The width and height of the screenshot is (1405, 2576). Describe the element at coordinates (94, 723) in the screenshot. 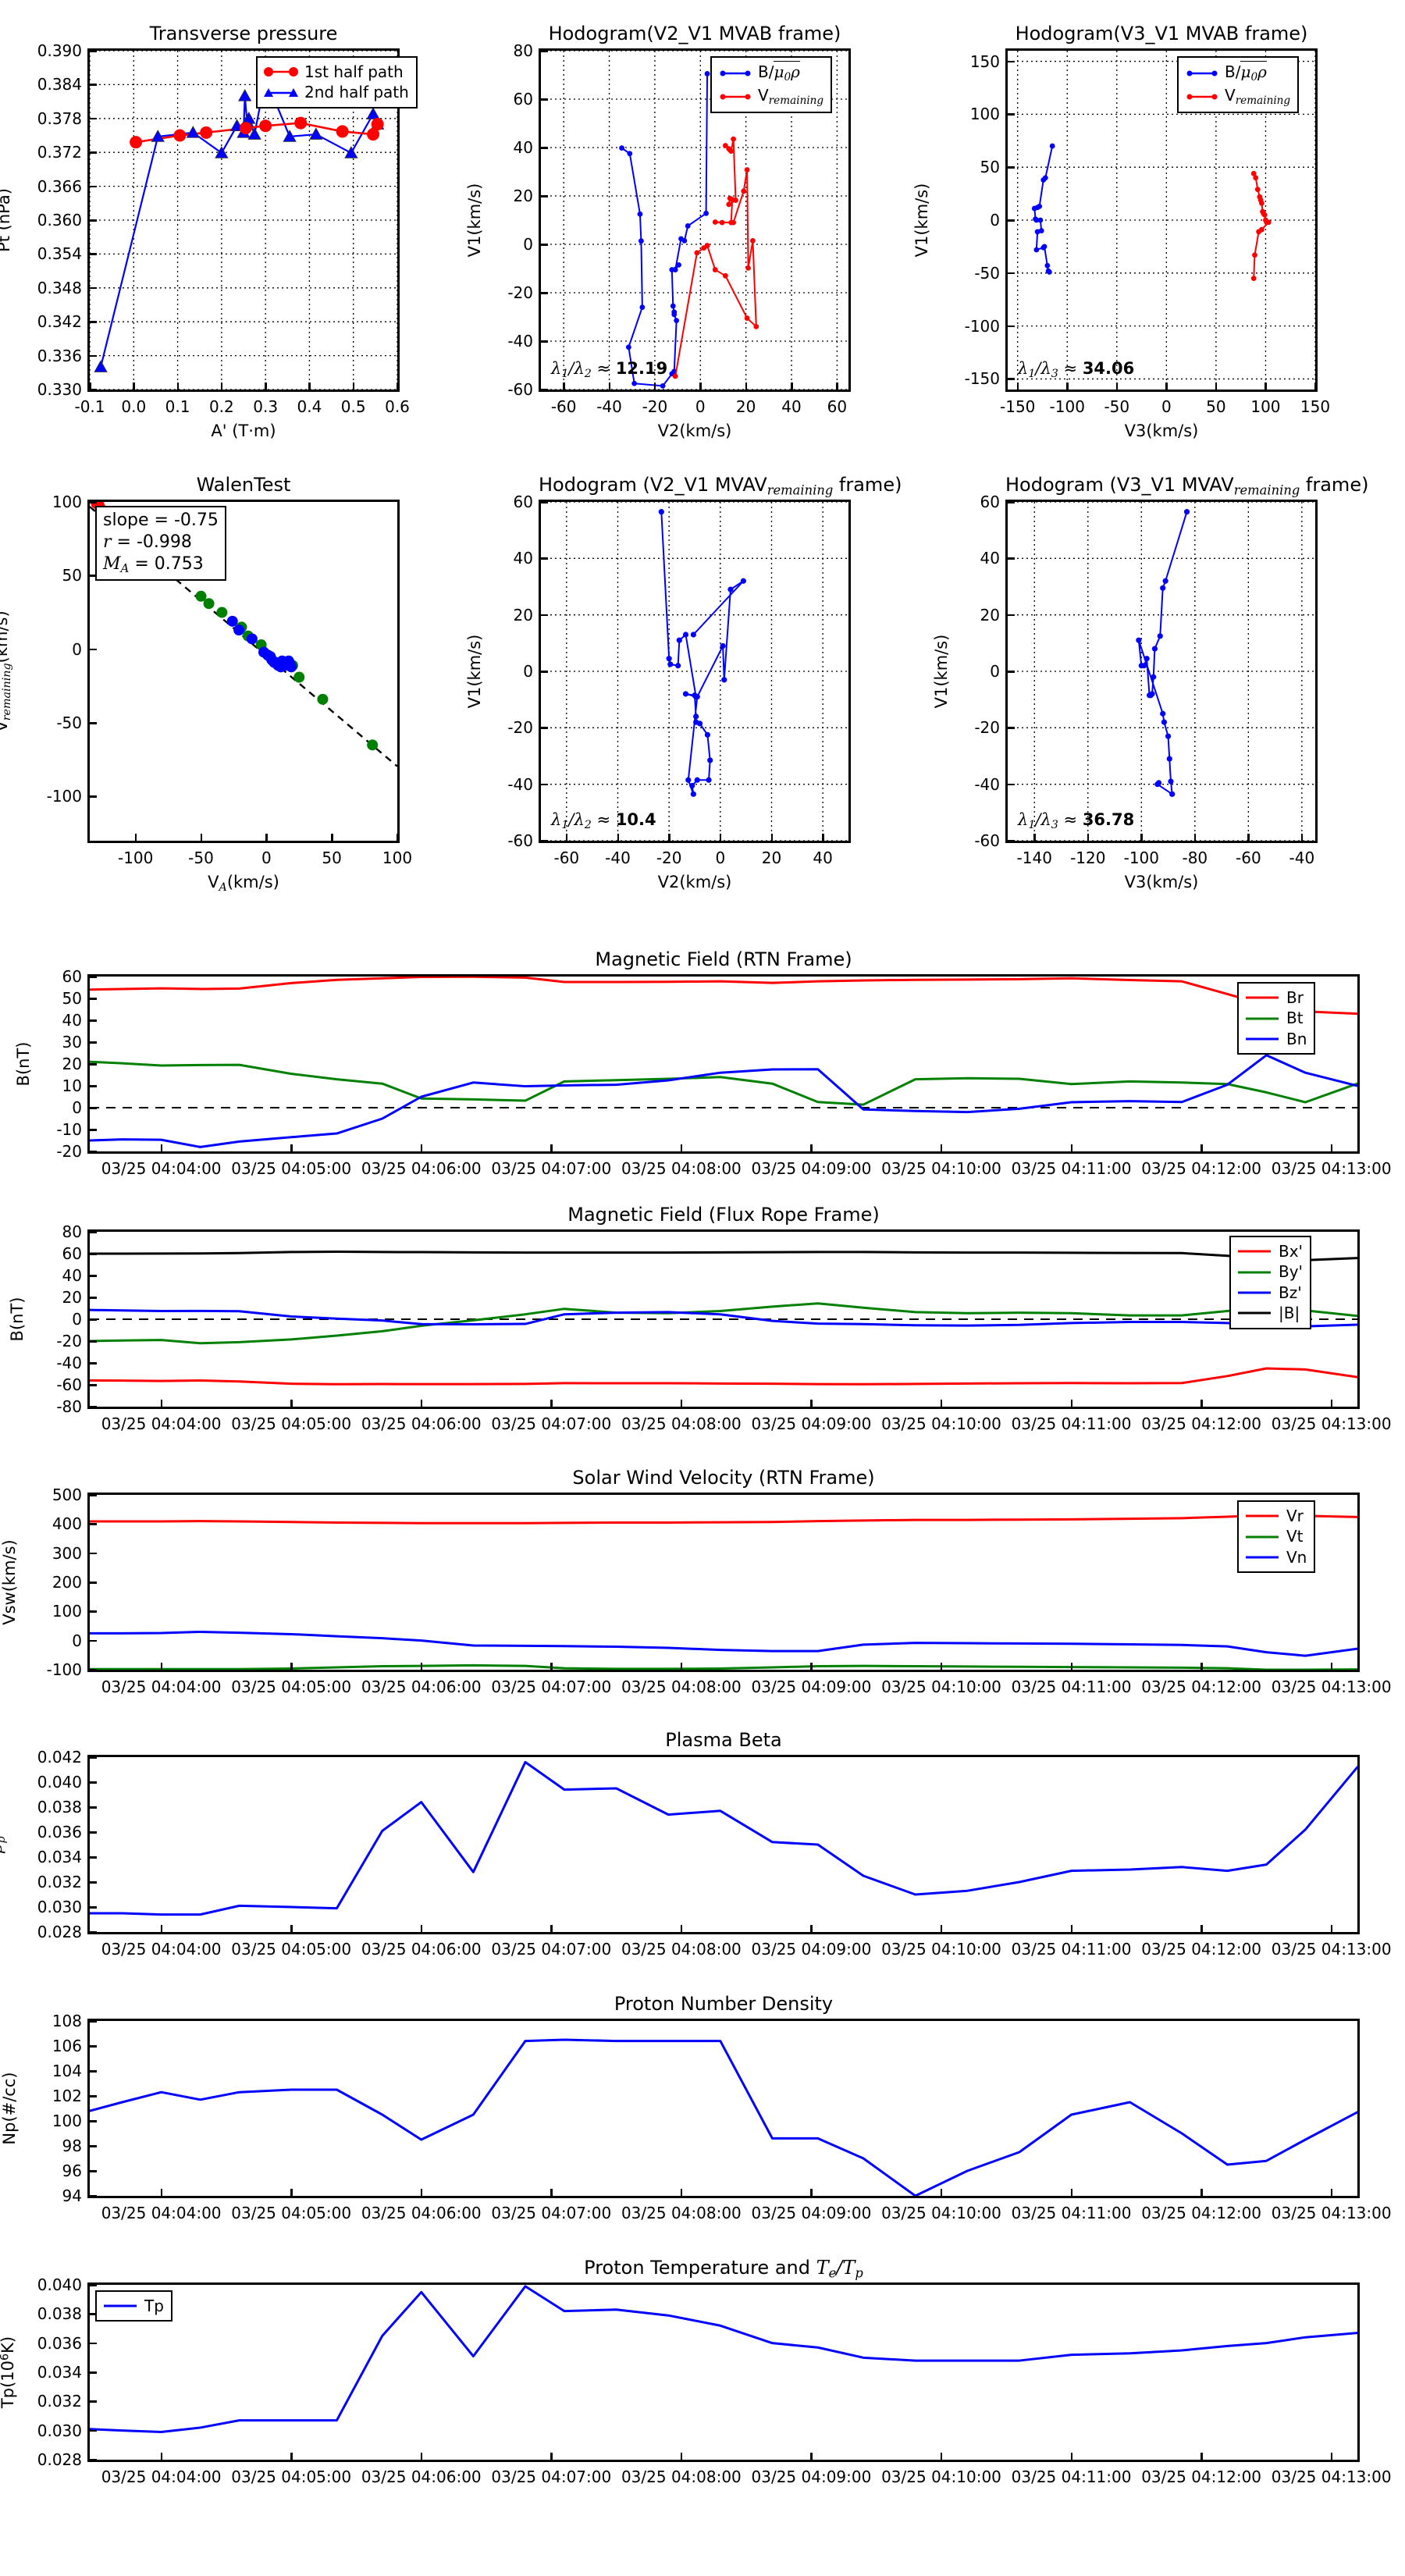

I see `walen-test-ytick-mark` at that location.